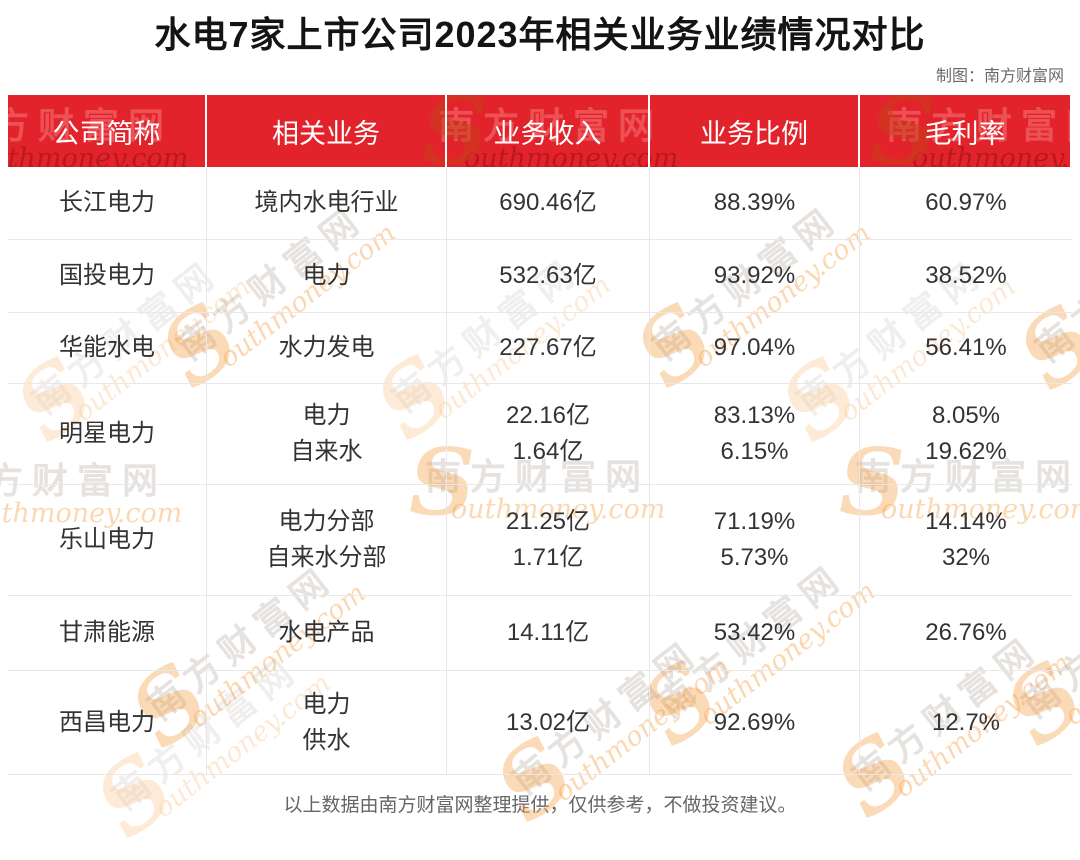  I want to click on cell-margin: 38.52%, so click(966, 276).